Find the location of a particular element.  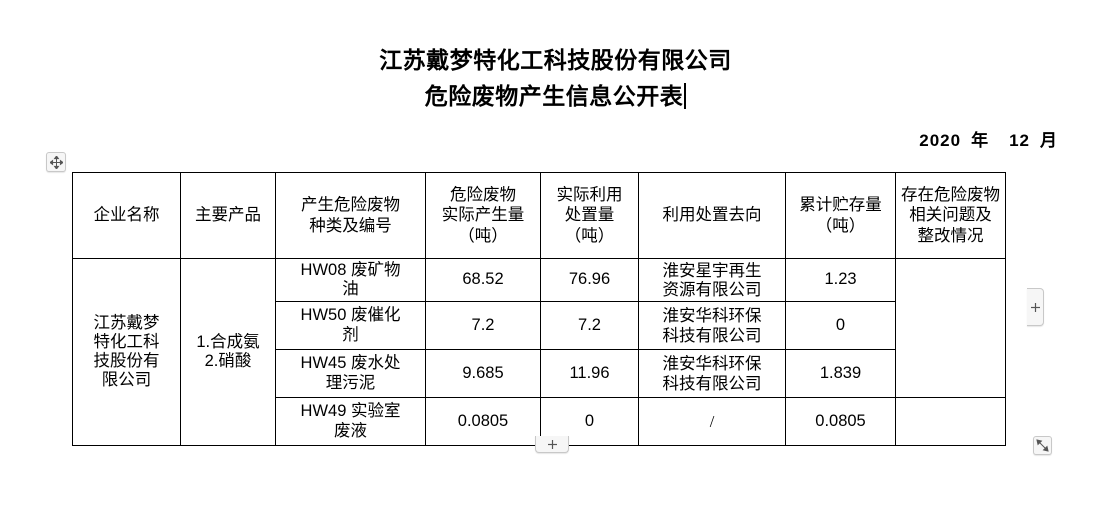

header-cell-actual-disposed: 实际利用 处置量 （吨） is located at coordinates (589, 215).